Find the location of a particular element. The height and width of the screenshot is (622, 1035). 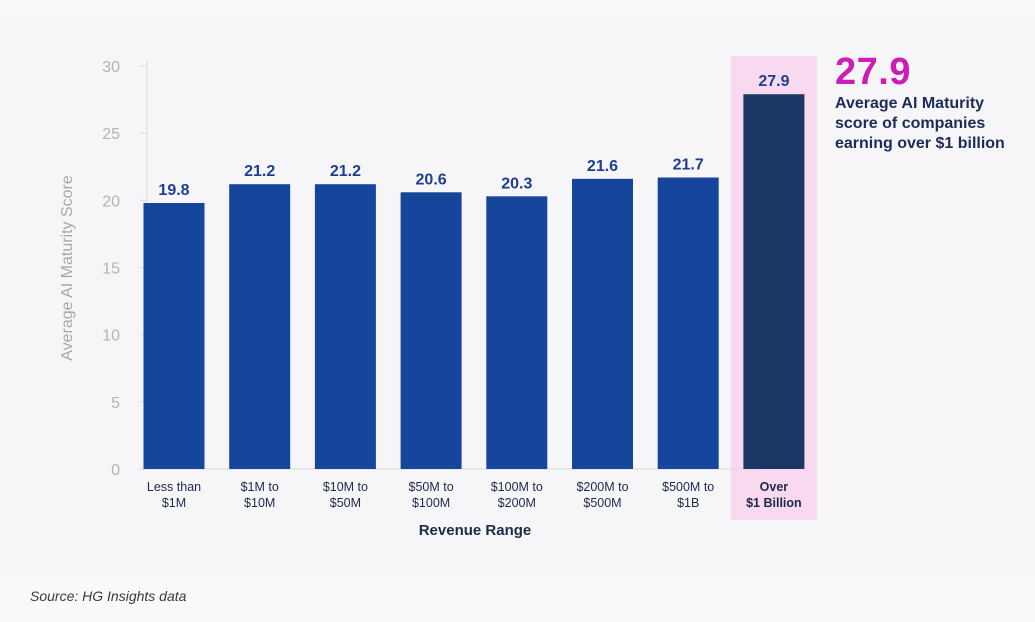

category-label: $200M to is located at coordinates (602, 487).